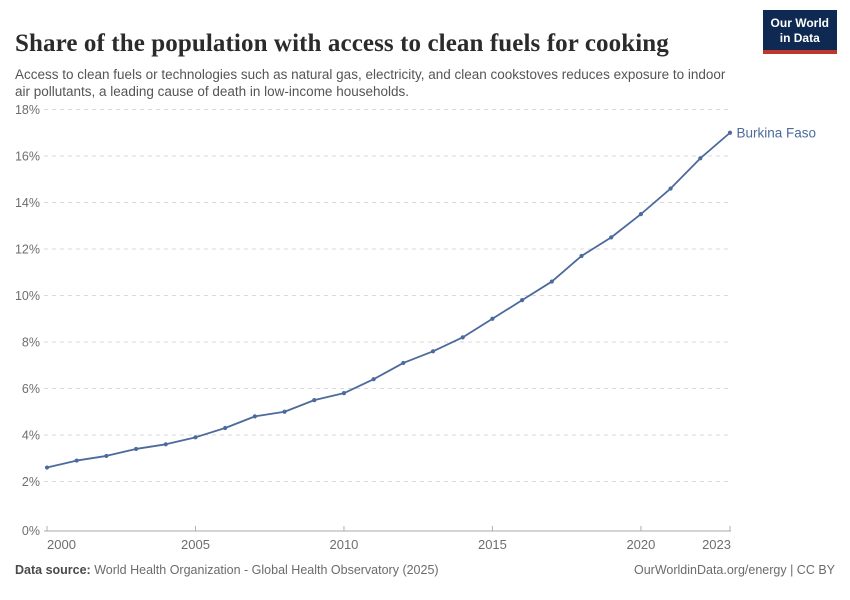 Image resolution: width=850 pixels, height=600 pixels. Describe the element at coordinates (640, 544) in the screenshot. I see `x-tick-label: 2020` at that location.